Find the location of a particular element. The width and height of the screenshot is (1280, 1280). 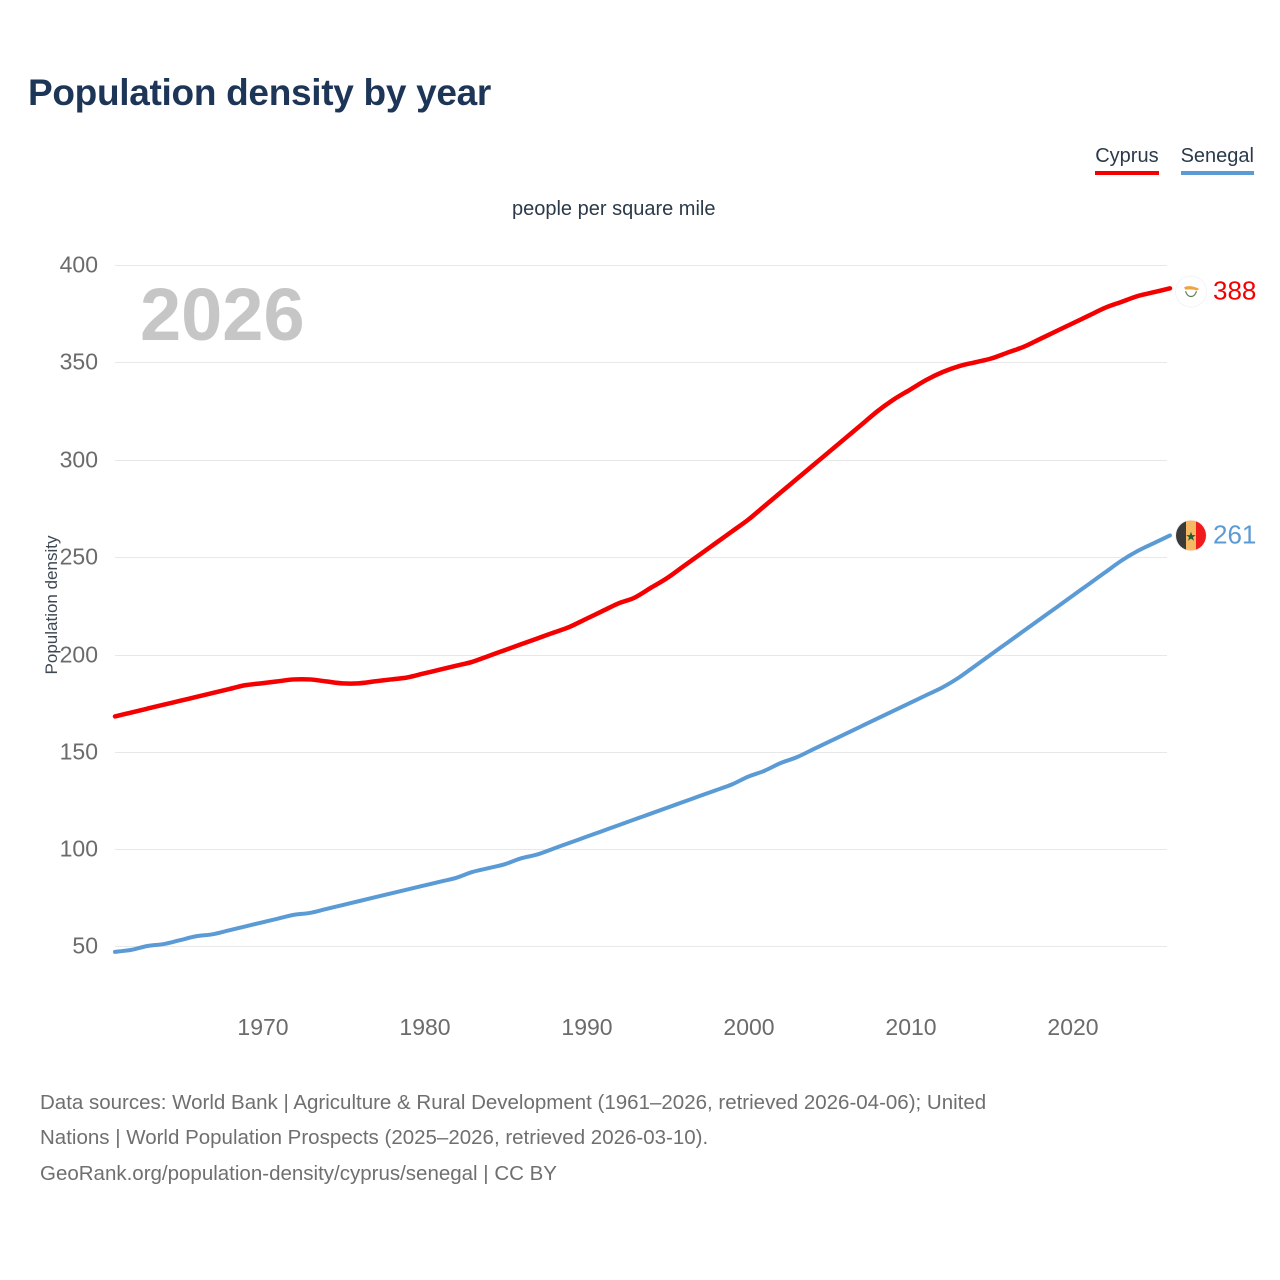

legend-item-cyprus: Cyprus is located at coordinates (1127, 160).